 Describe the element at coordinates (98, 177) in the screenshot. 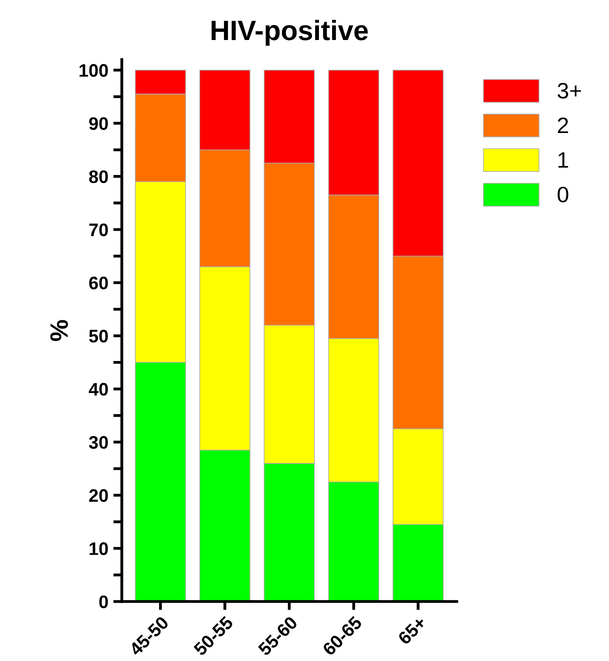

I see `y-tick-label: 80` at that location.